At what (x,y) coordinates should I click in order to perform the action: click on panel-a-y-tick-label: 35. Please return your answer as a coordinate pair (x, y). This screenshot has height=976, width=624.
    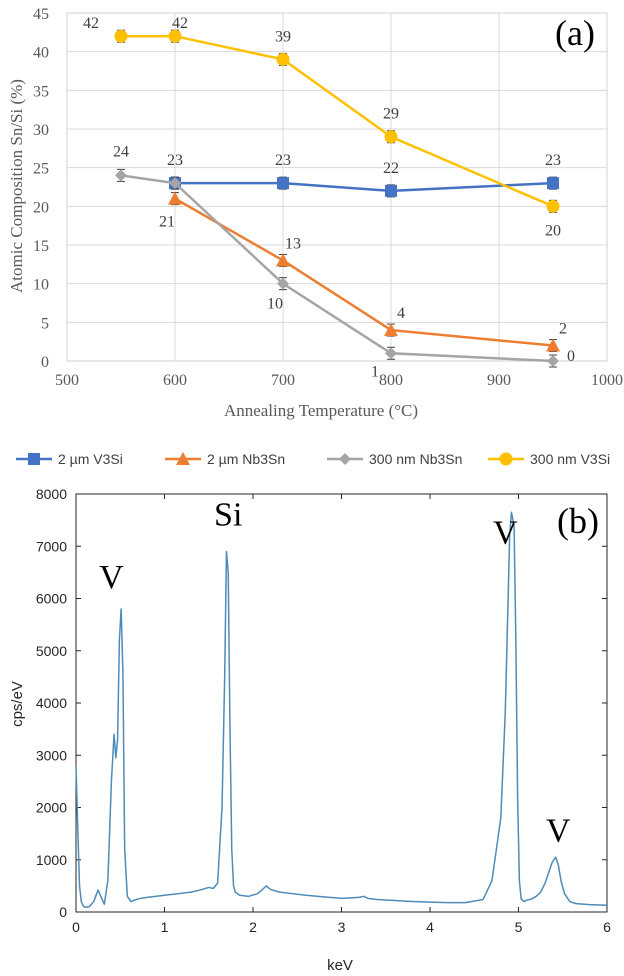
    Looking at the image, I should click on (41, 91).